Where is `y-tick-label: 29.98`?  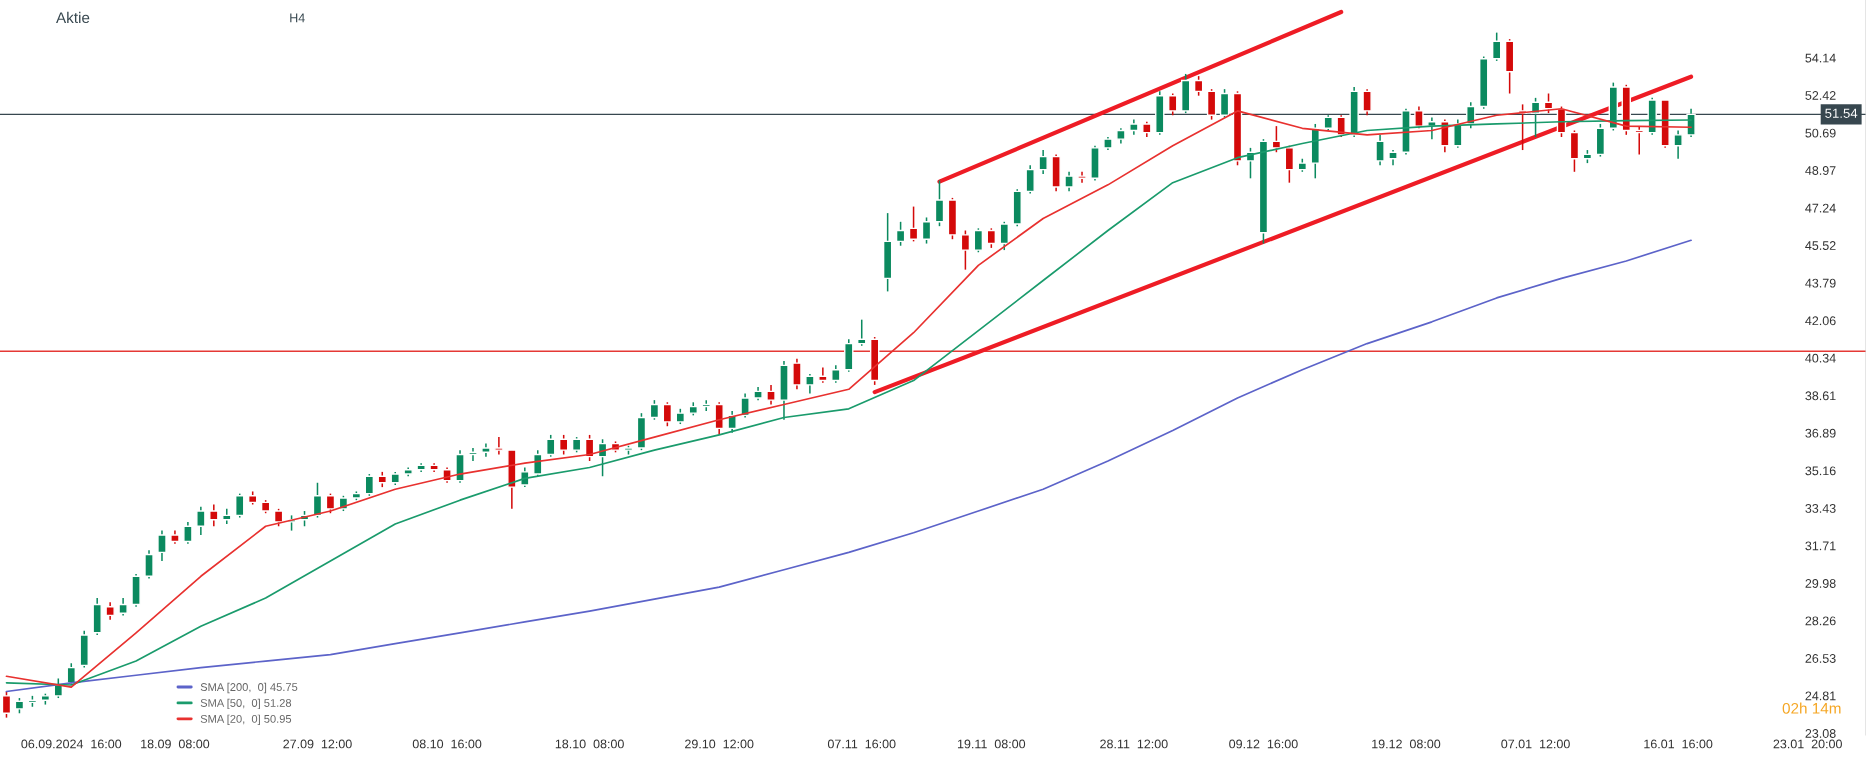 y-tick-label: 29.98 is located at coordinates (1820, 583).